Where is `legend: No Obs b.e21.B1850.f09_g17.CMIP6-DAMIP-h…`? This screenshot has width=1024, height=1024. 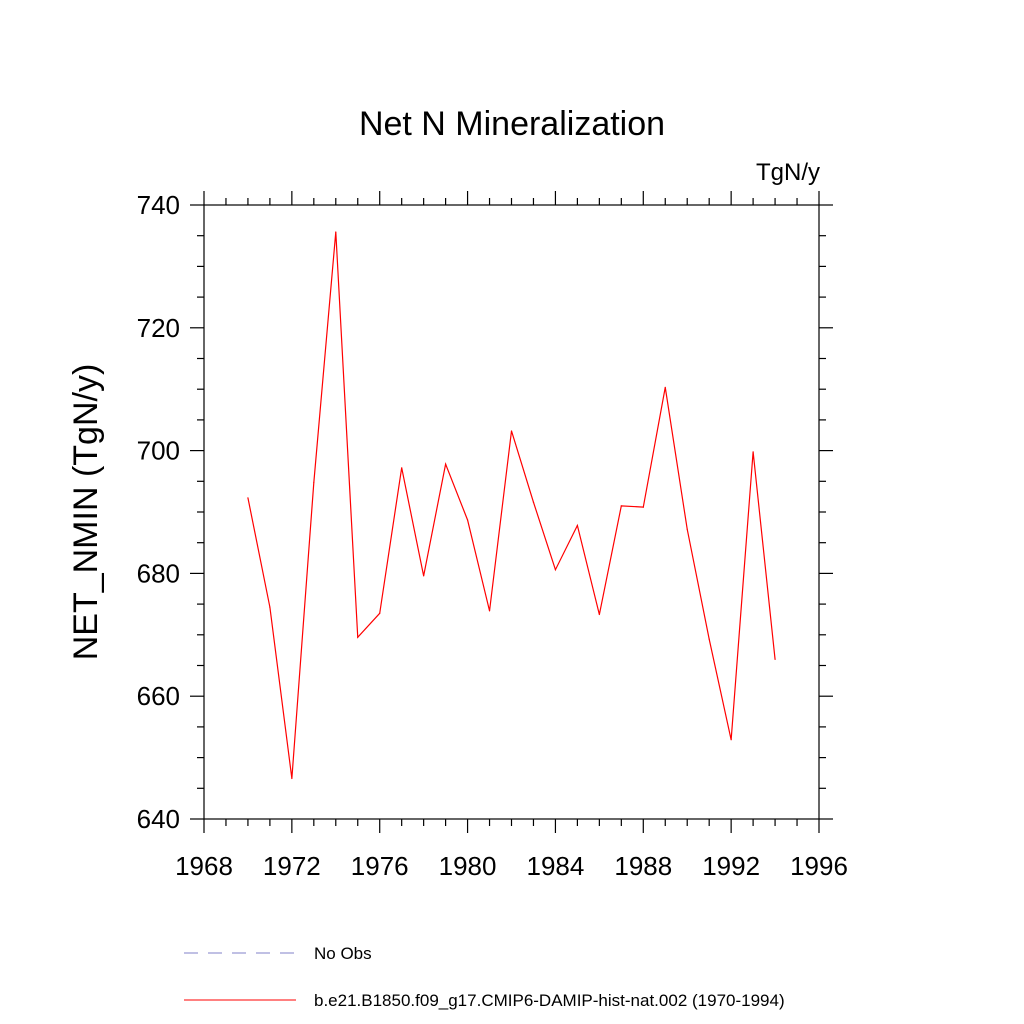
legend: No Obs b.e21.B1850.f09_g17.CMIP6-DAMIP-h… is located at coordinates (484, 977).